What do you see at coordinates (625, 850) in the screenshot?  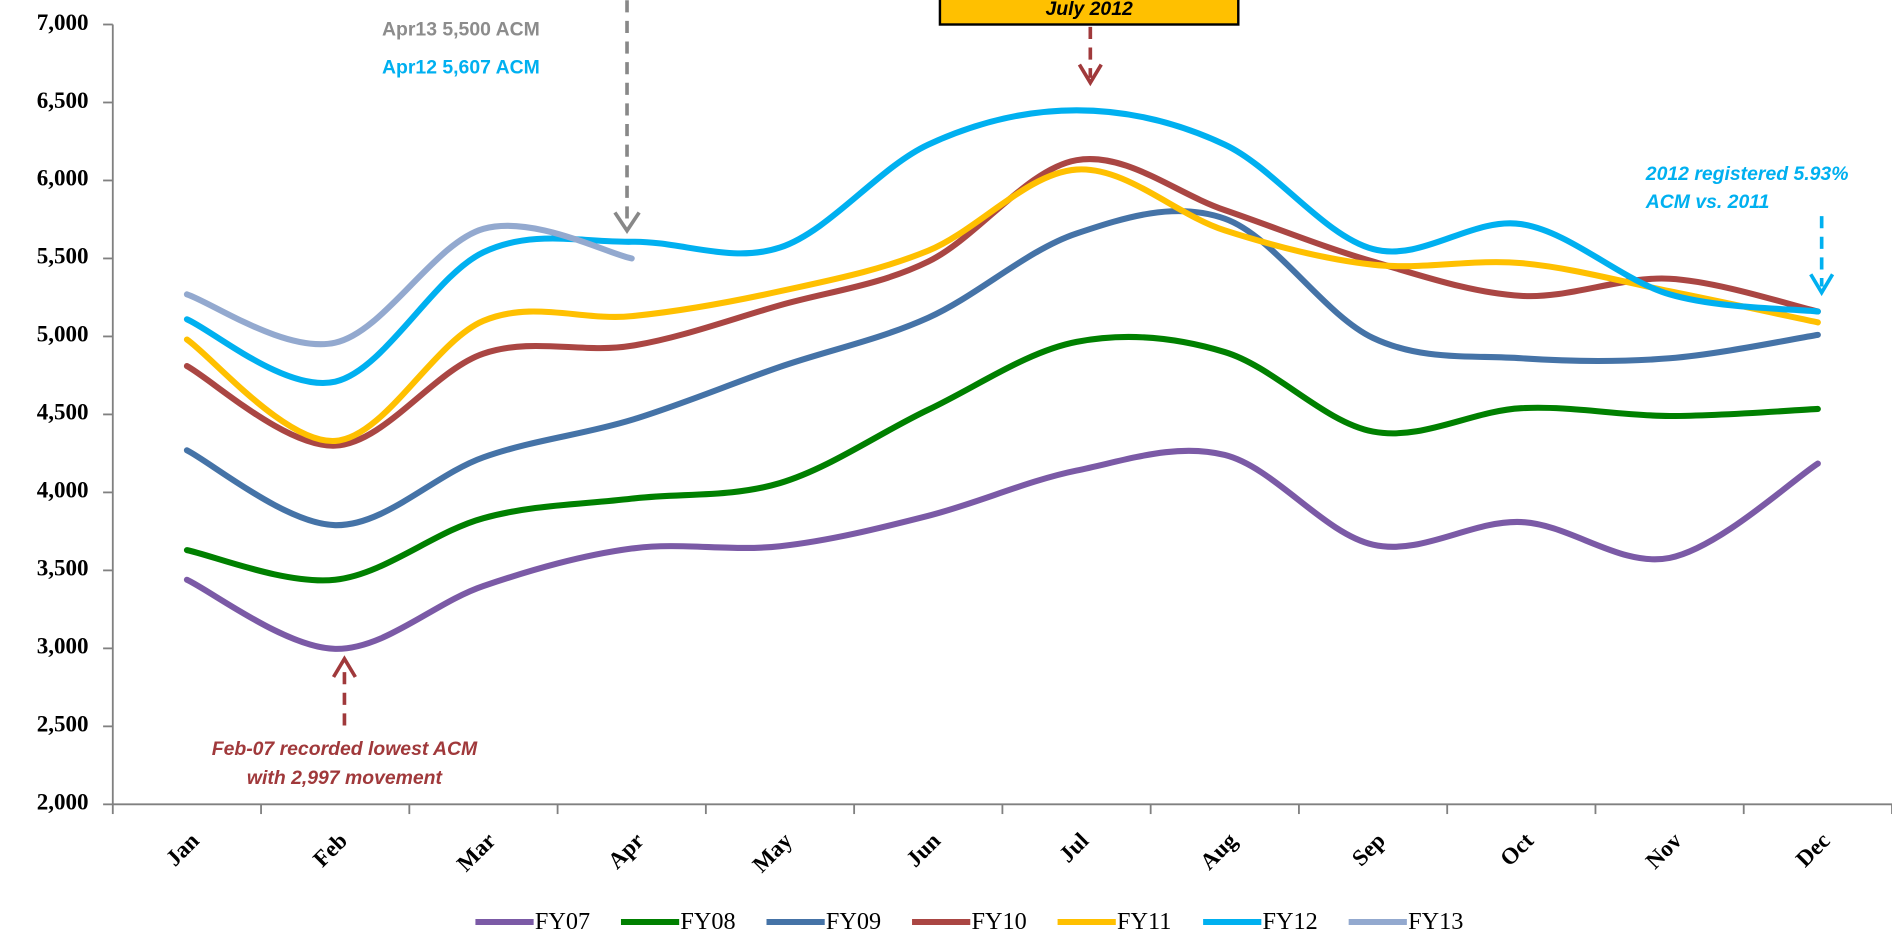 I see `x-tick-label: Apr` at bounding box center [625, 850].